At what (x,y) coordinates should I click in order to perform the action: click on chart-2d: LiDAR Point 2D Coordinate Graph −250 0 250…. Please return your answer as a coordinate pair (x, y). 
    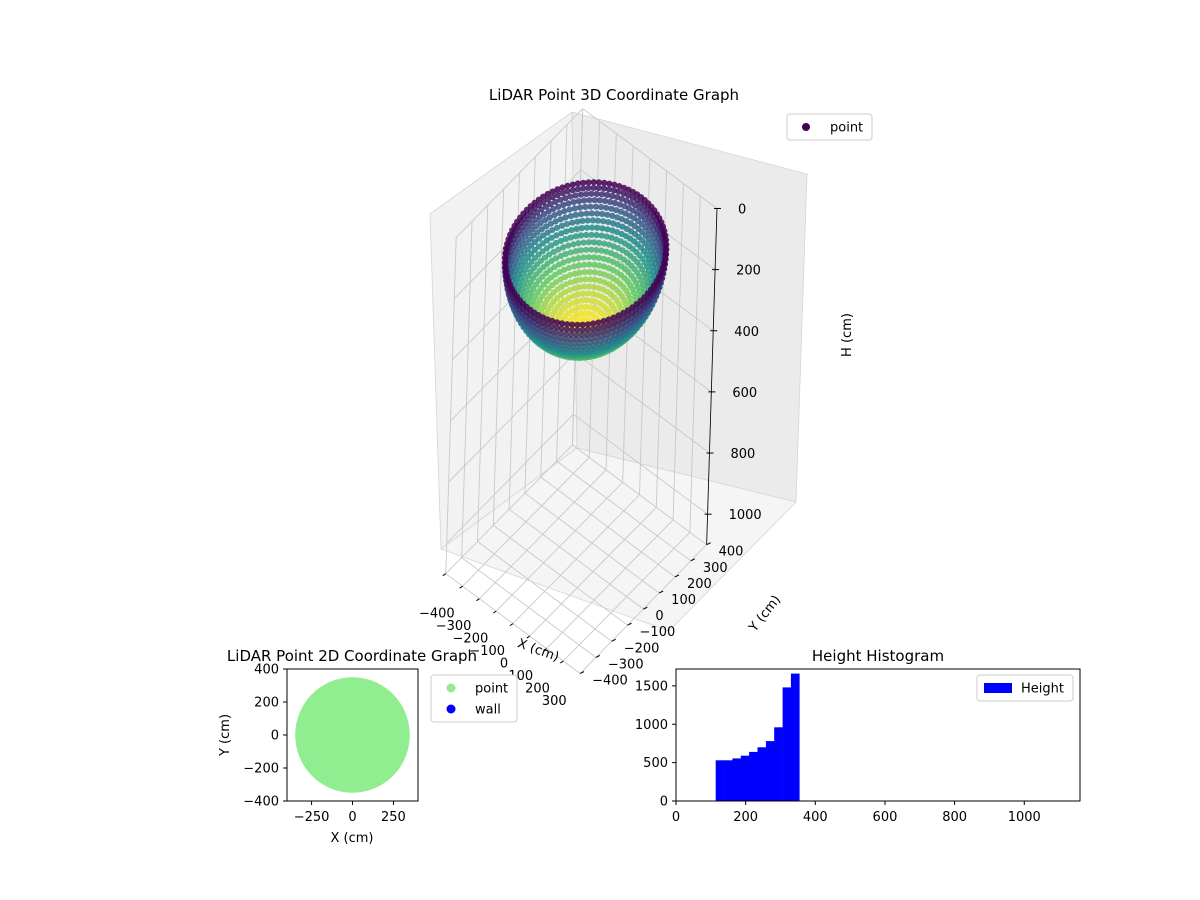
    Looking at the image, I should click on (368, 746).